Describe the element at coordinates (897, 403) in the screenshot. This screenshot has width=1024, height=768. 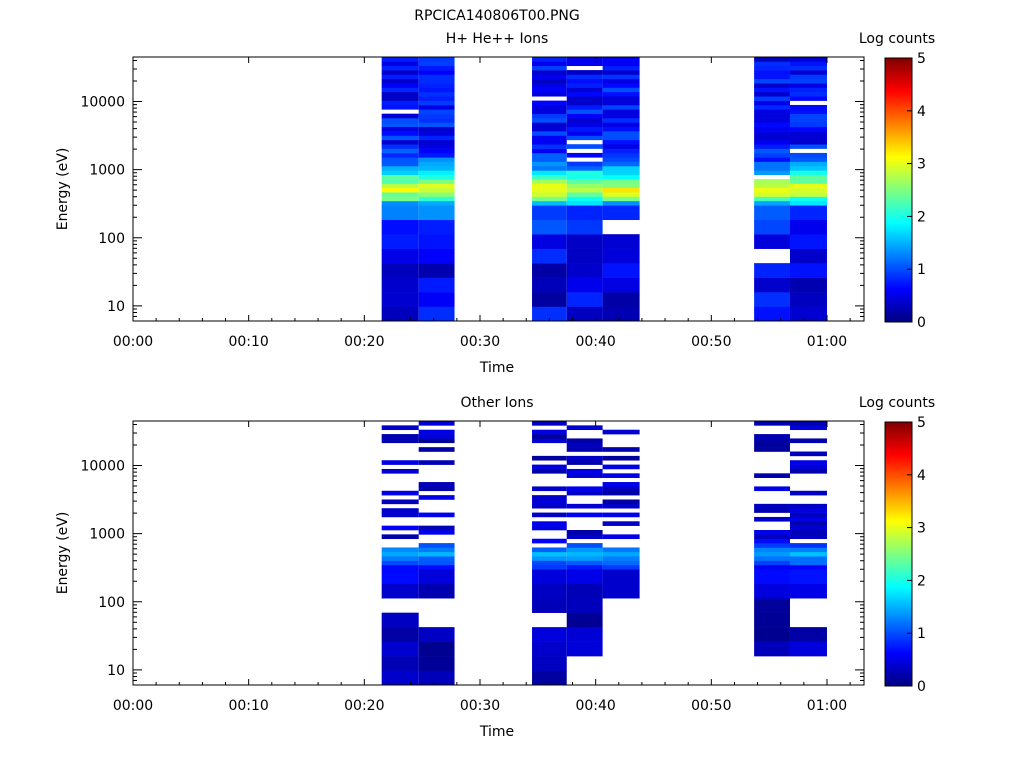
I see `colorbar-label-other-ions: Log counts` at that location.